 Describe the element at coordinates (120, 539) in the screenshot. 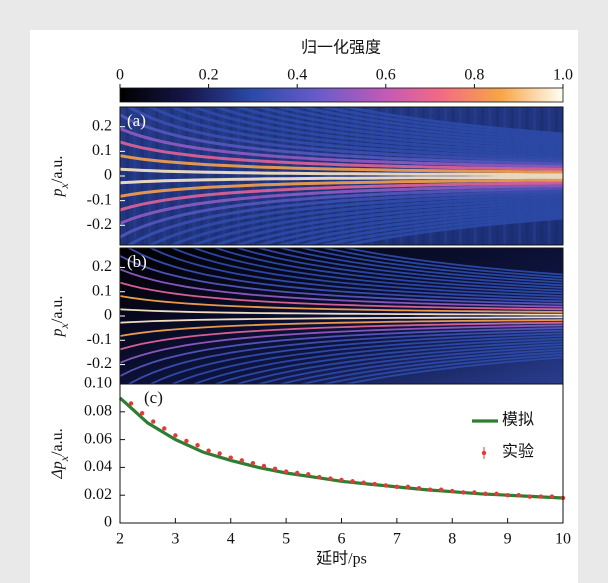

I see `x-tick-label: 2` at that location.